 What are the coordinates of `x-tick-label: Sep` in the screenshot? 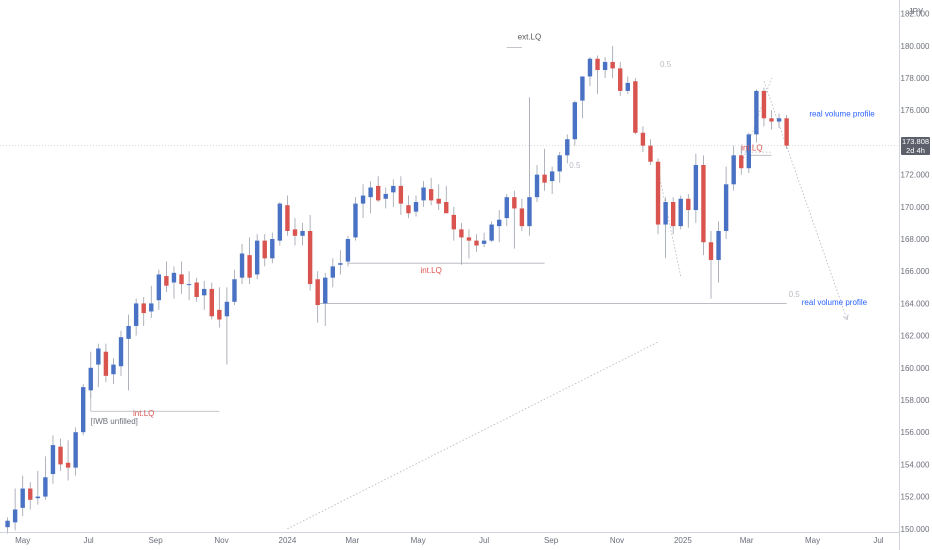 It's located at (155, 540).